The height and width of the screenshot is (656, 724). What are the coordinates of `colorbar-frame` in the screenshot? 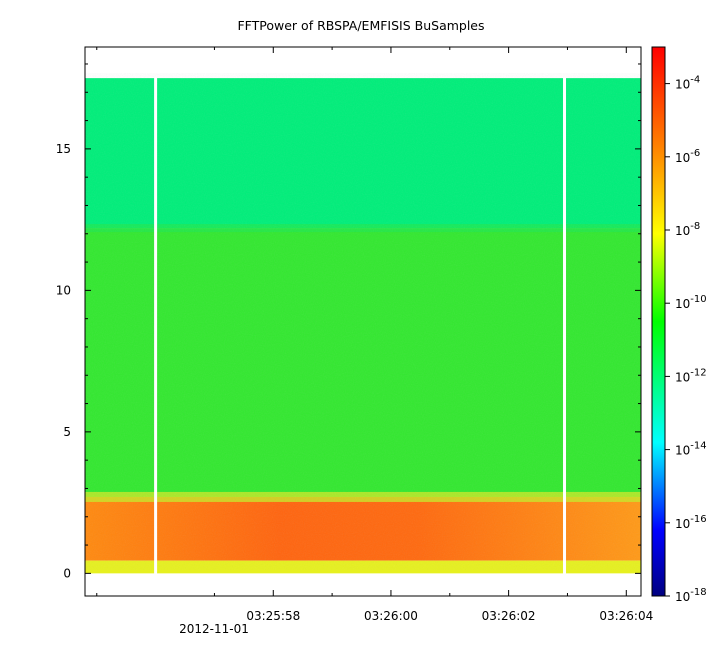 It's located at (658, 321).